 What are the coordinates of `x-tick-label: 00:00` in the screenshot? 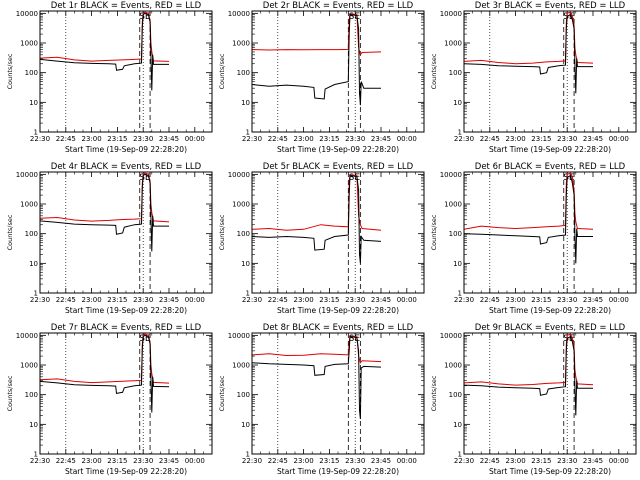 It's located at (407, 139).